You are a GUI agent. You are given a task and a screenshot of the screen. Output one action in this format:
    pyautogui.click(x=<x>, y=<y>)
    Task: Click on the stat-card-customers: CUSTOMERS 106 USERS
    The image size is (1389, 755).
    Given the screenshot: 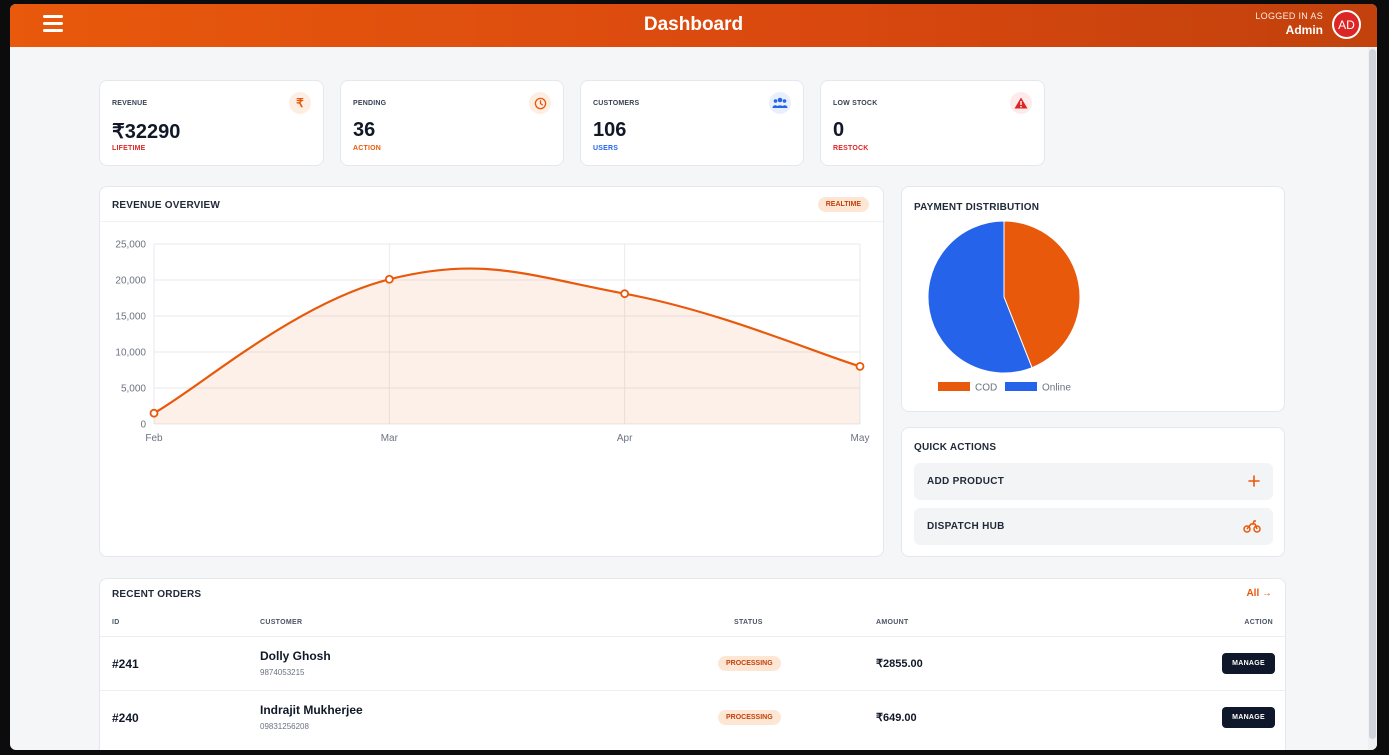 What is the action you would take?
    pyautogui.click(x=692, y=123)
    